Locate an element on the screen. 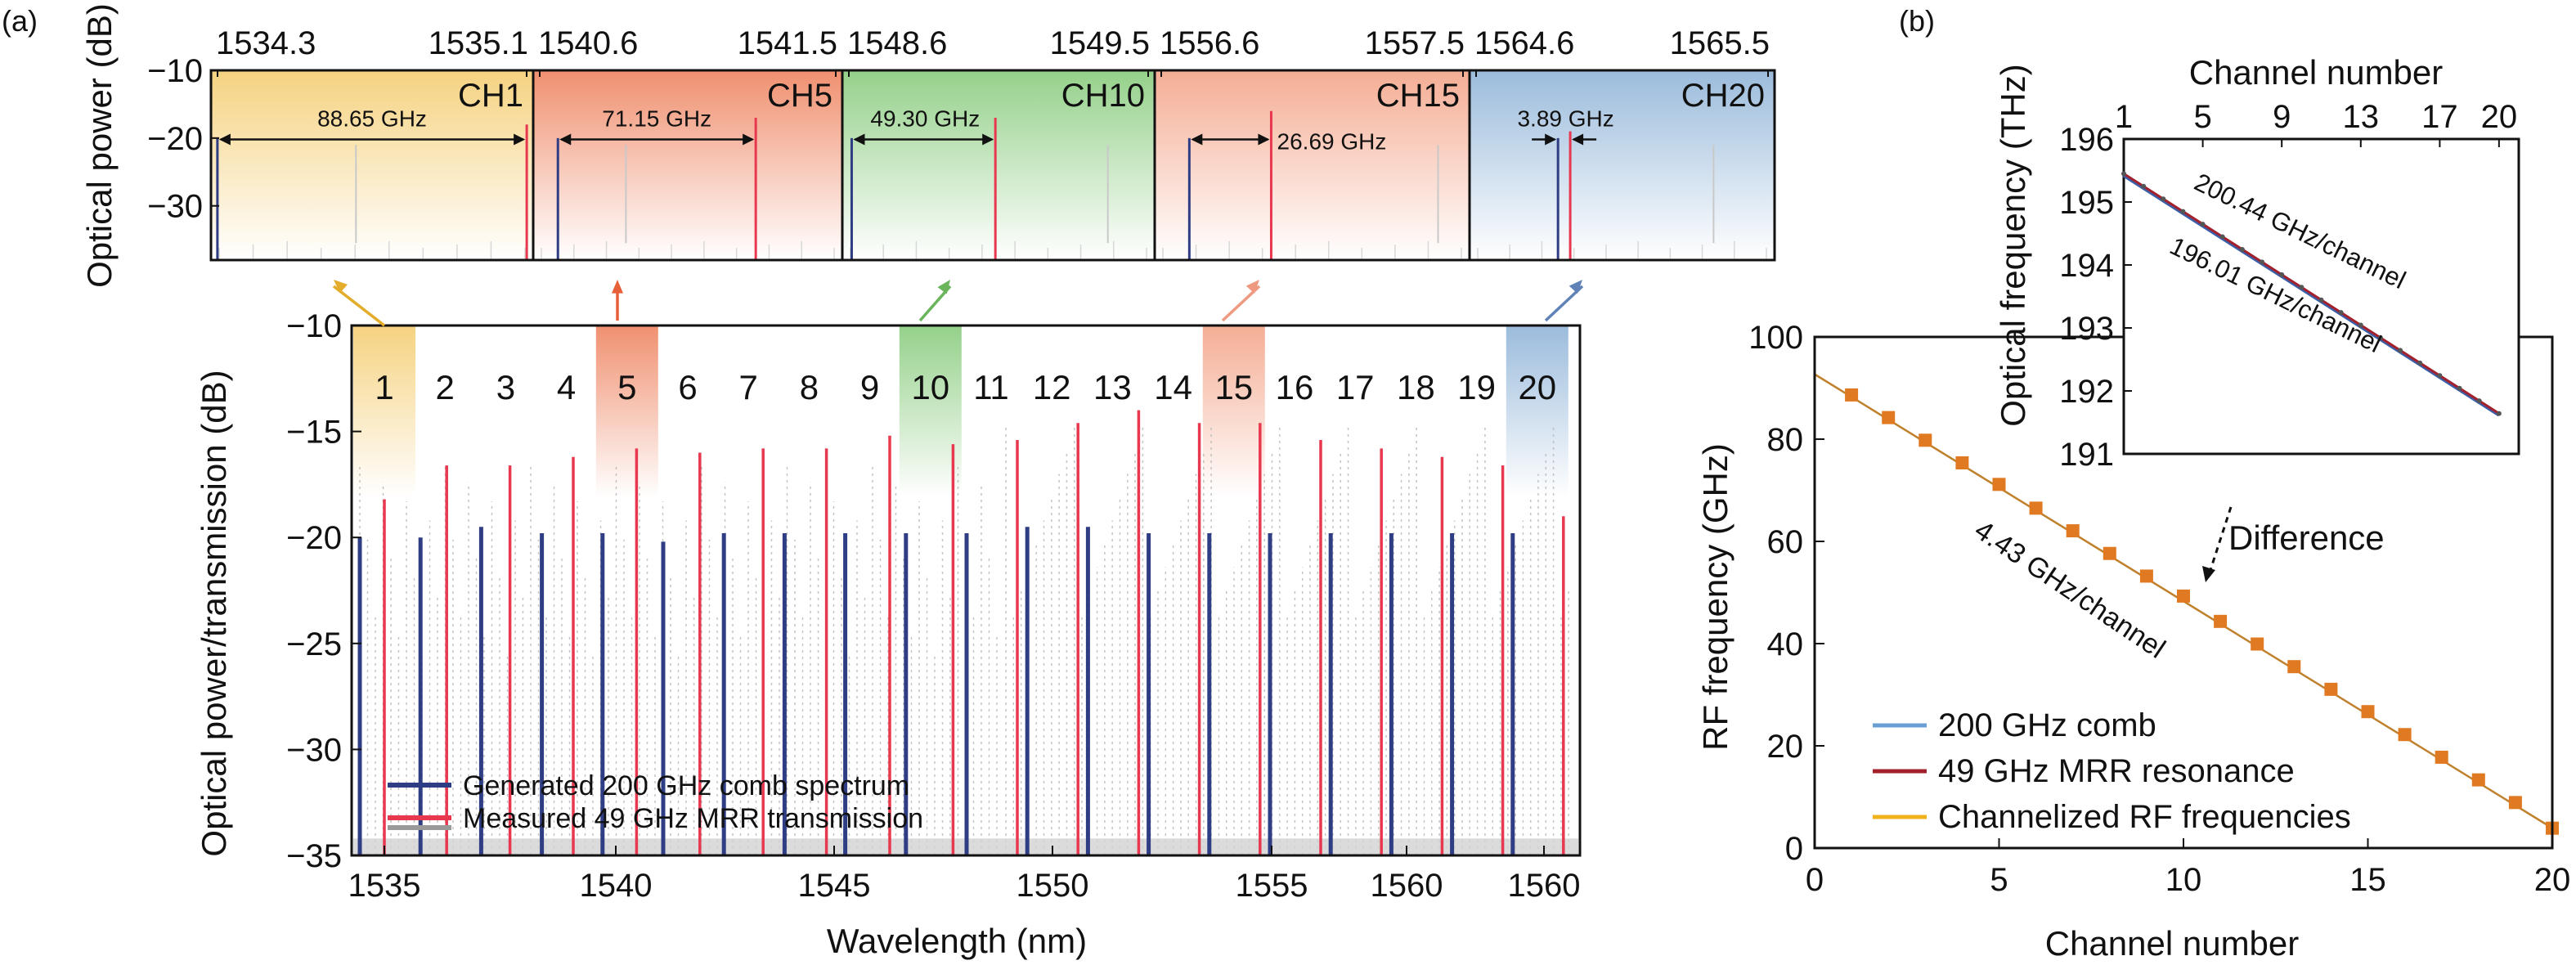 Image resolution: width=2576 pixels, height=974 pixels. rf-point-ch12 is located at coordinates (2258, 644).